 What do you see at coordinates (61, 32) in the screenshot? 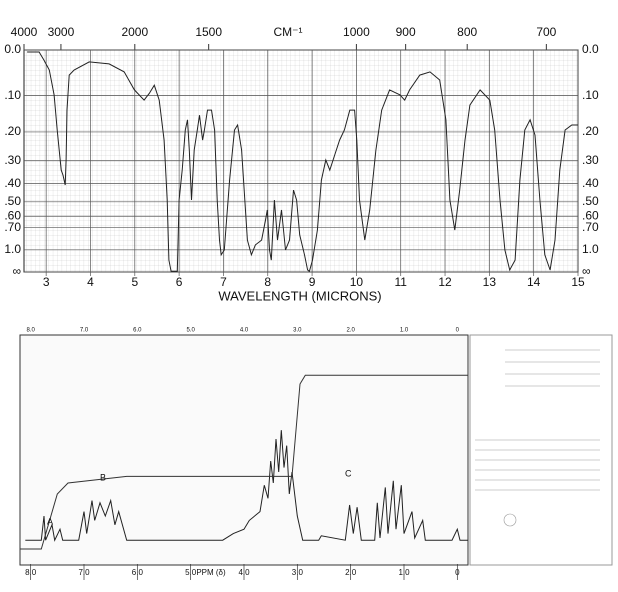
I see `x2-tick-label: 3000` at bounding box center [61, 32].